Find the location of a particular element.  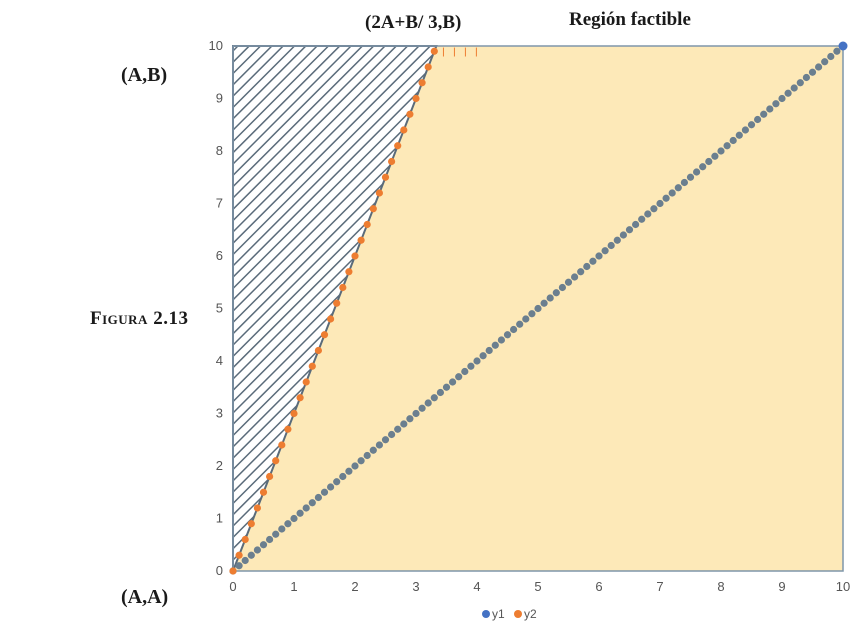

x-tick-label: 6 is located at coordinates (598, 586).